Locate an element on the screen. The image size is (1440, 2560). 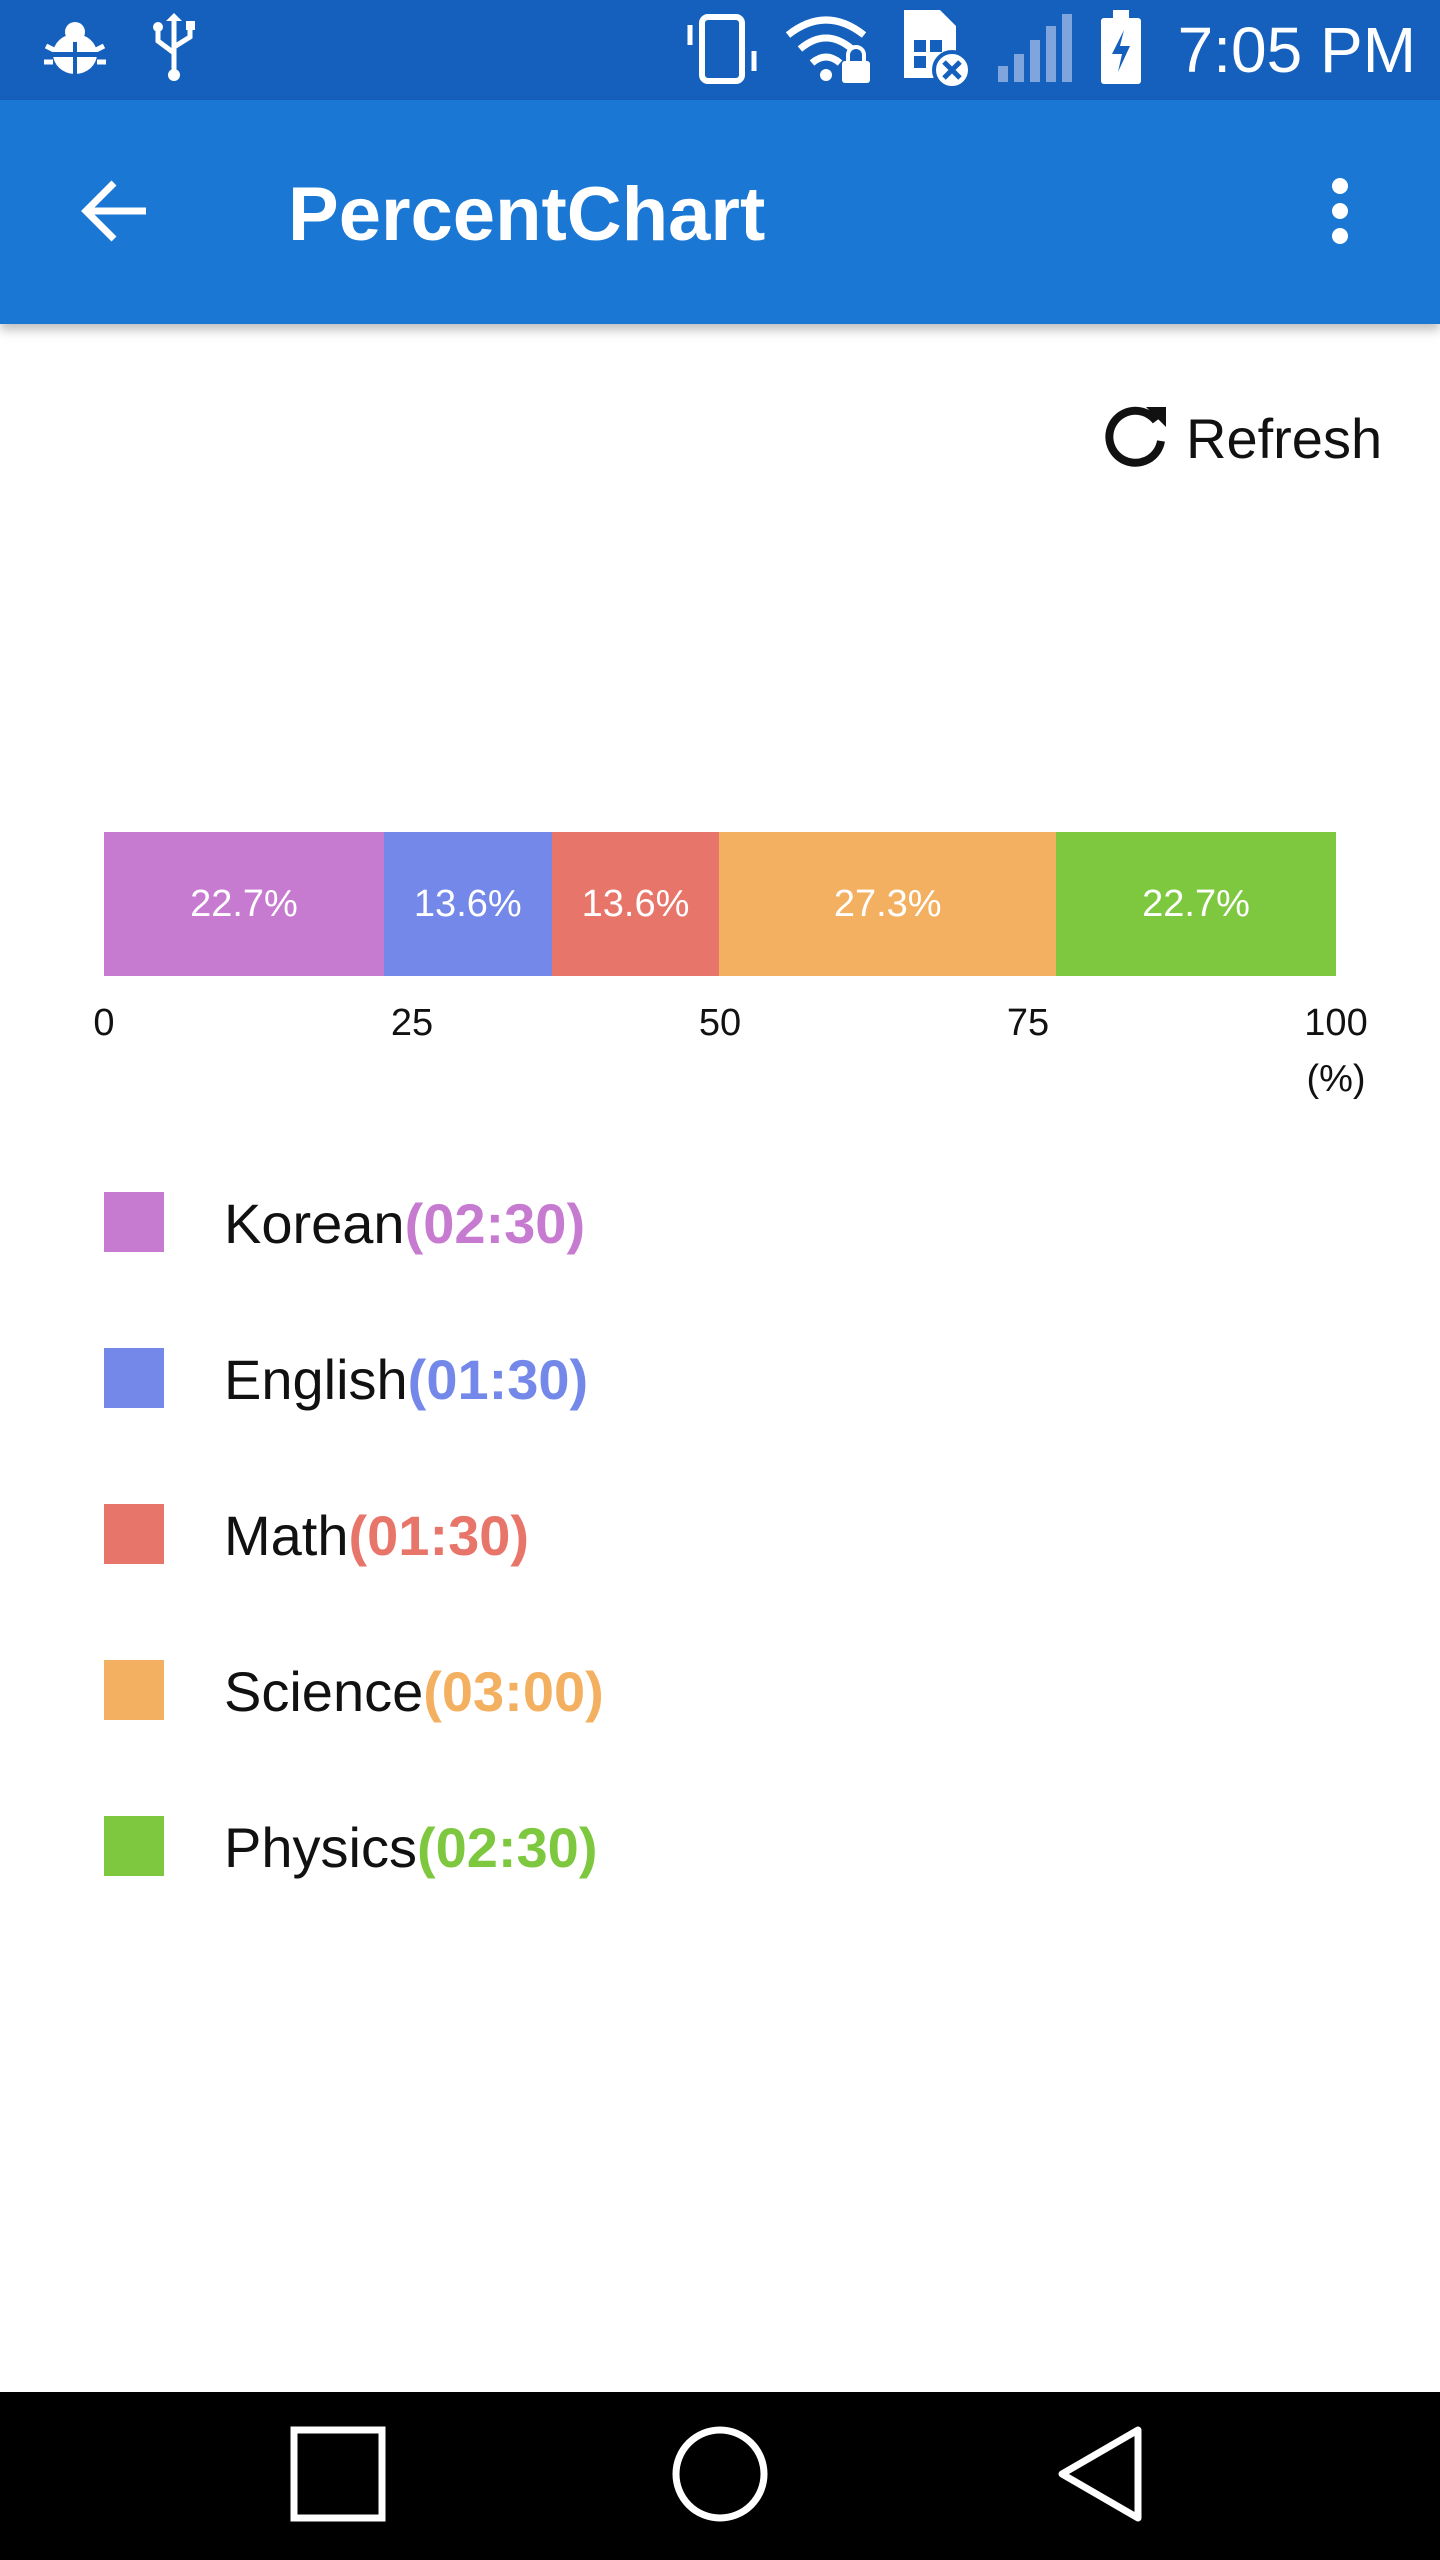
back-button is located at coordinates (115, 213).